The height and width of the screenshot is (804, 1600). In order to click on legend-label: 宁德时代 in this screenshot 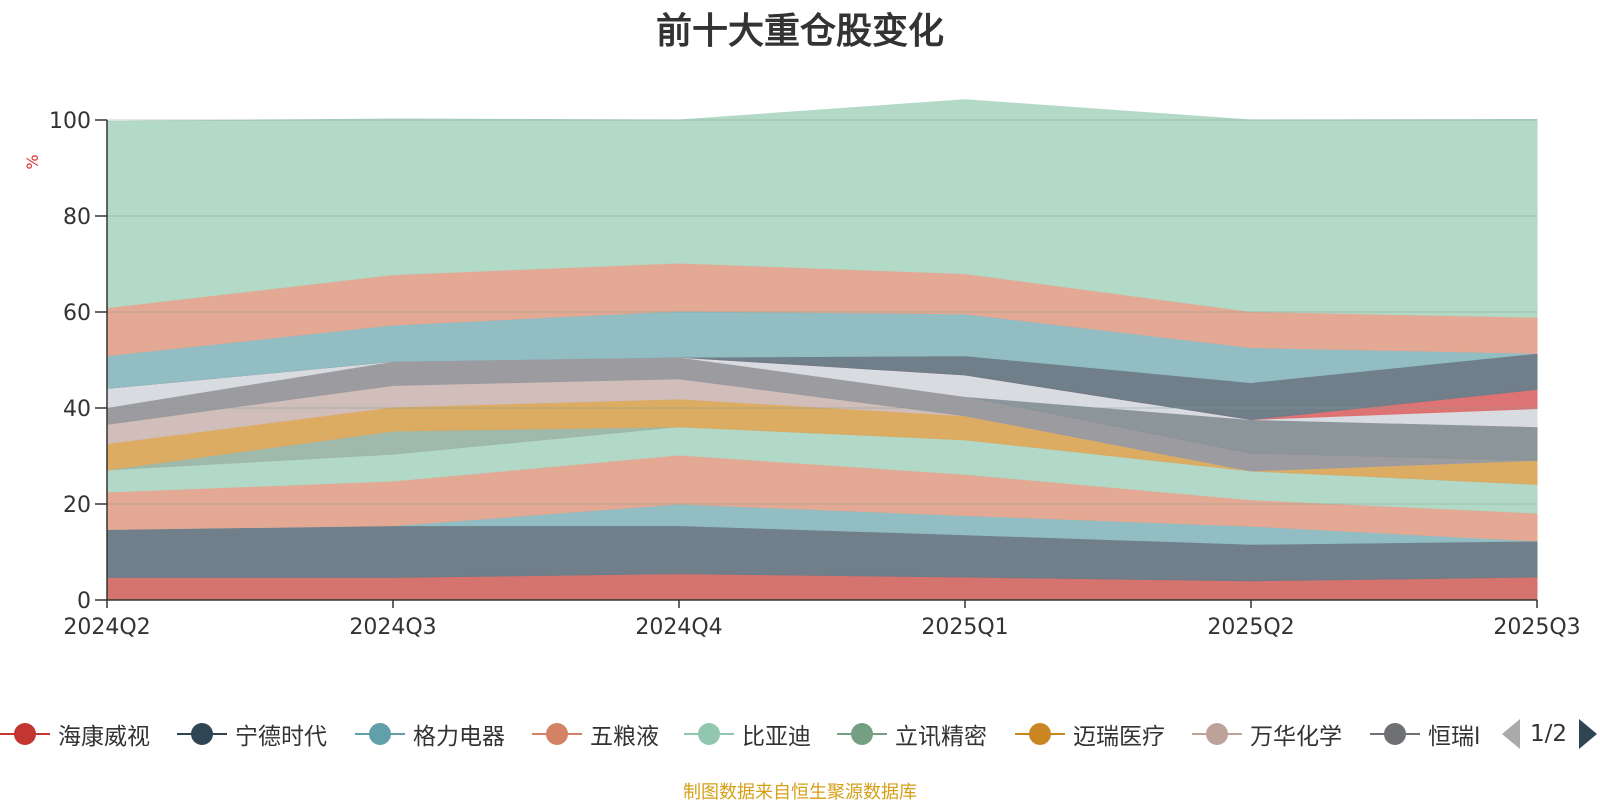, I will do `click(281, 737)`.